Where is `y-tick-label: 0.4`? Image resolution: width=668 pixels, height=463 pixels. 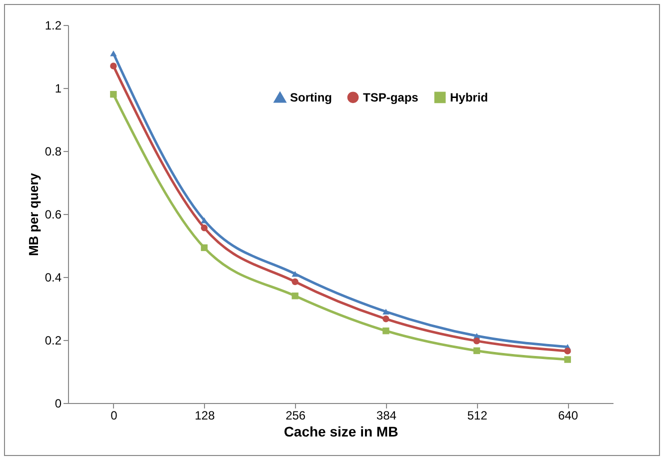
y-tick-label: 0.4 is located at coordinates (53, 277).